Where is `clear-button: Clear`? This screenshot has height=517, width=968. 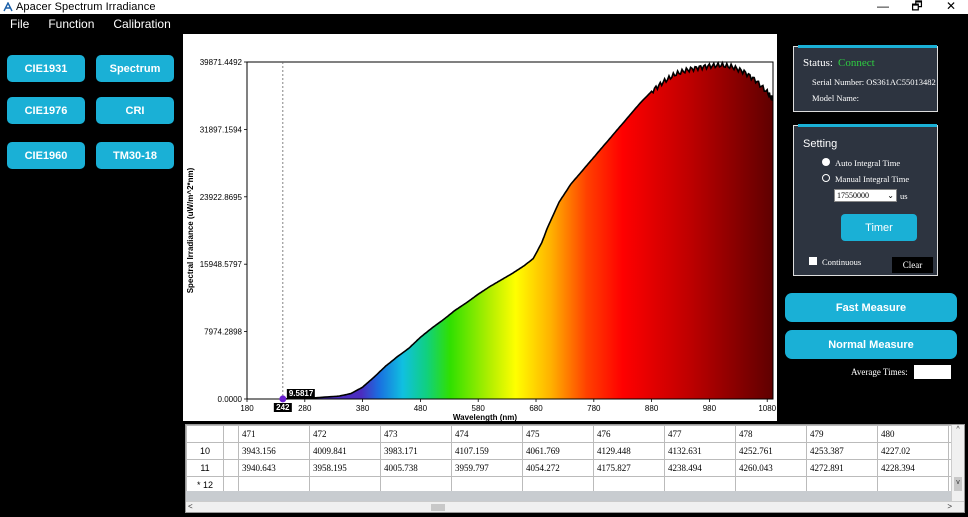
clear-button: Clear is located at coordinates (912, 265).